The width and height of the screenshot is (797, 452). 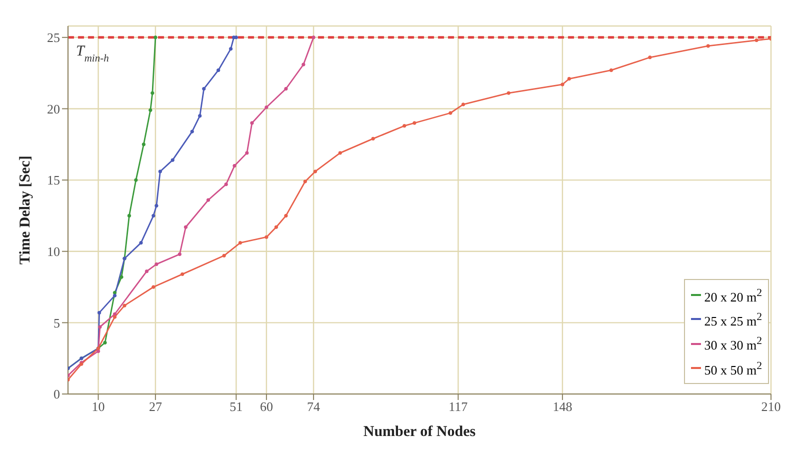 What do you see at coordinates (53, 251) in the screenshot?
I see `y-tick-label: 10` at bounding box center [53, 251].